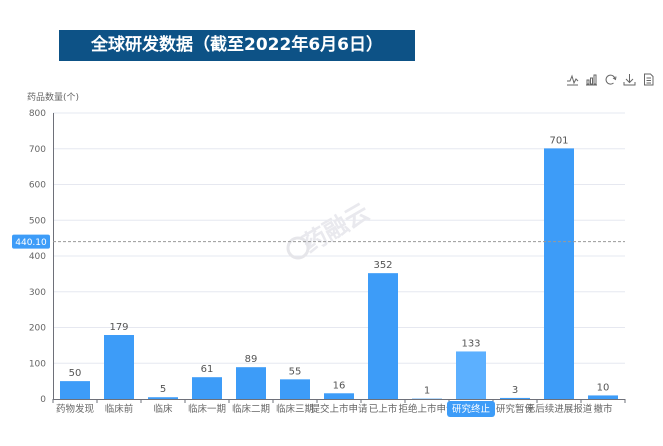  I want to click on x-label-highlight, so click(471, 409).